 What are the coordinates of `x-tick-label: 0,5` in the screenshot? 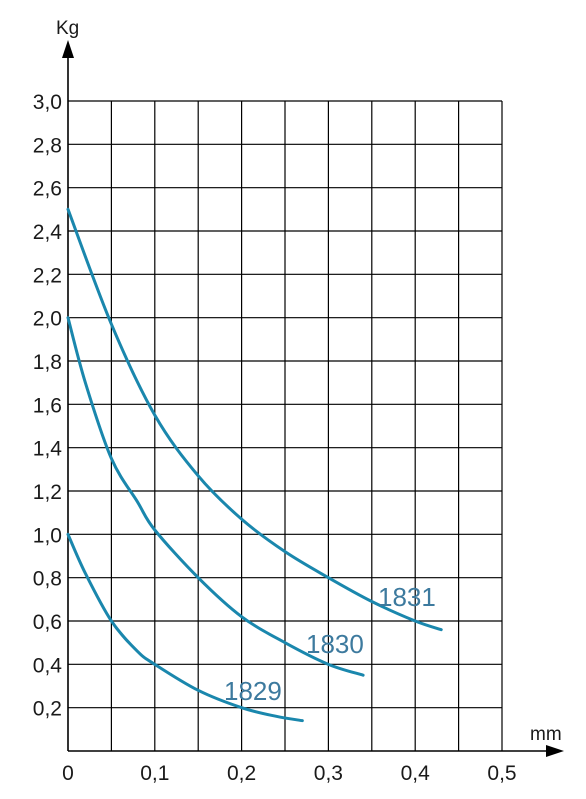 It's located at (501, 773).